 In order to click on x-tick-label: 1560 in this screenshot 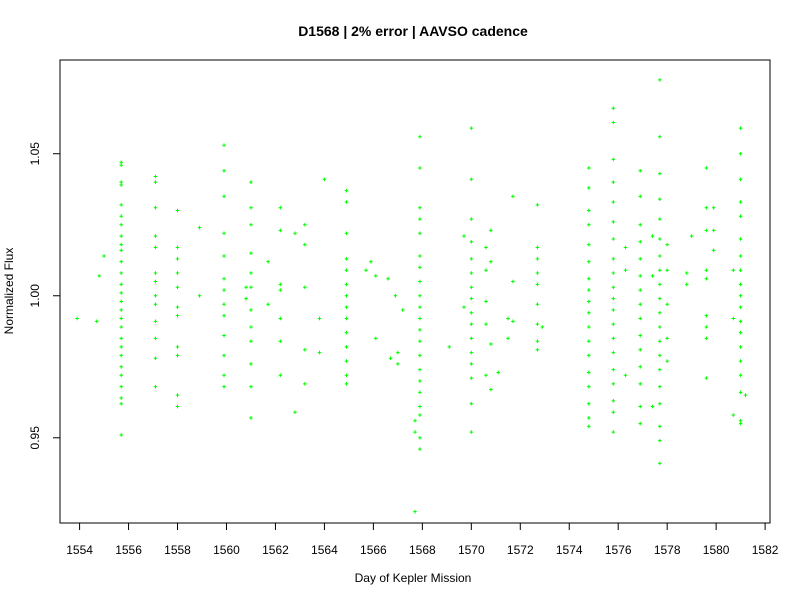, I will do `click(226, 550)`.